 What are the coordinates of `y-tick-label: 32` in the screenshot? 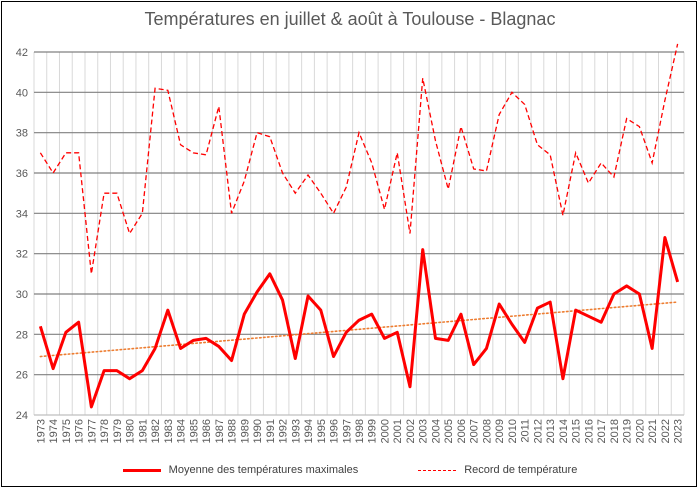 It's located at (22, 255).